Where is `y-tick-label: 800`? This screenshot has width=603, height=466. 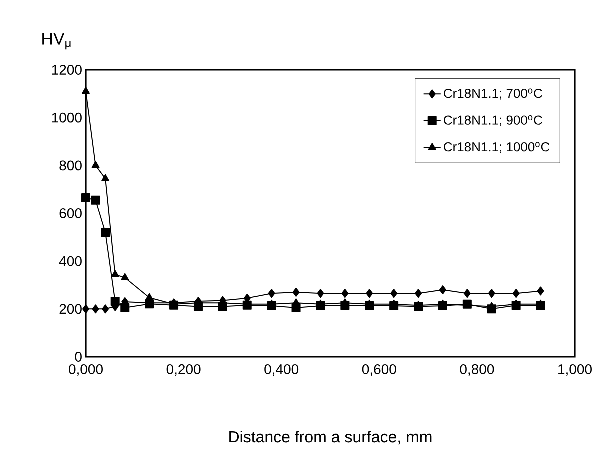 y-tick-label: 800 is located at coordinates (71, 165).